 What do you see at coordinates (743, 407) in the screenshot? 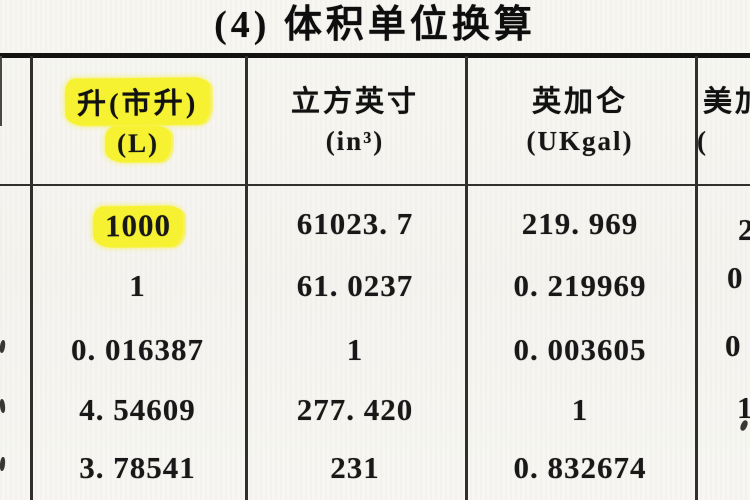
I see `table-cell-us-gallon-row4-clipped: 1` at bounding box center [743, 407].